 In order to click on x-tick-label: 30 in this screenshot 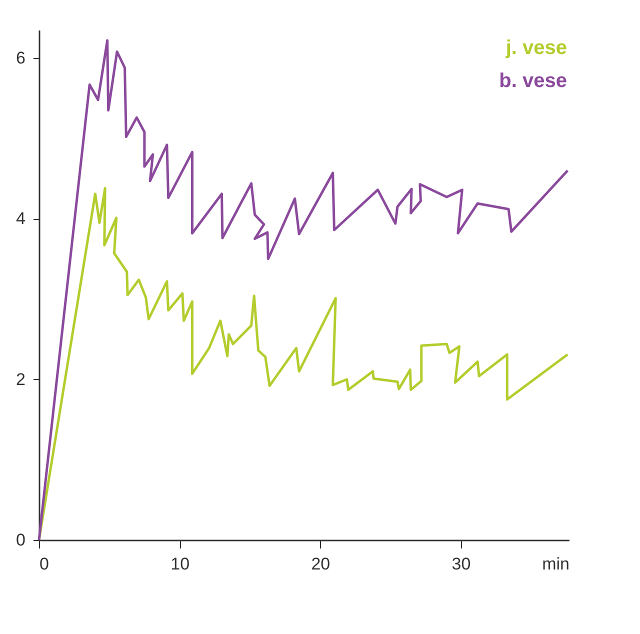, I will do `click(461, 564)`.